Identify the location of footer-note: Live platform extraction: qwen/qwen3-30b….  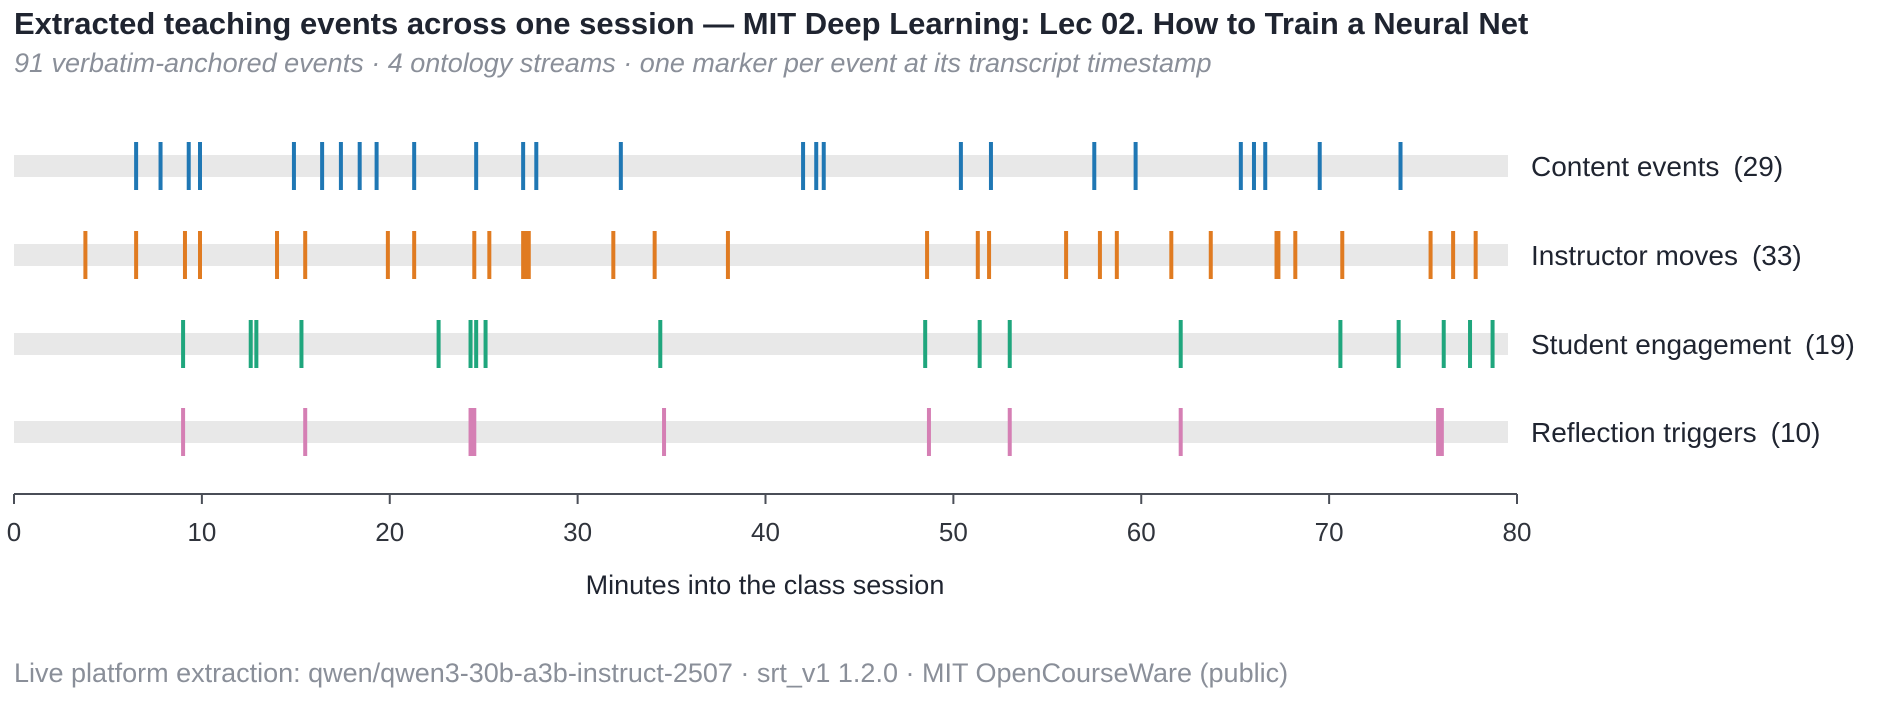
(651, 673).